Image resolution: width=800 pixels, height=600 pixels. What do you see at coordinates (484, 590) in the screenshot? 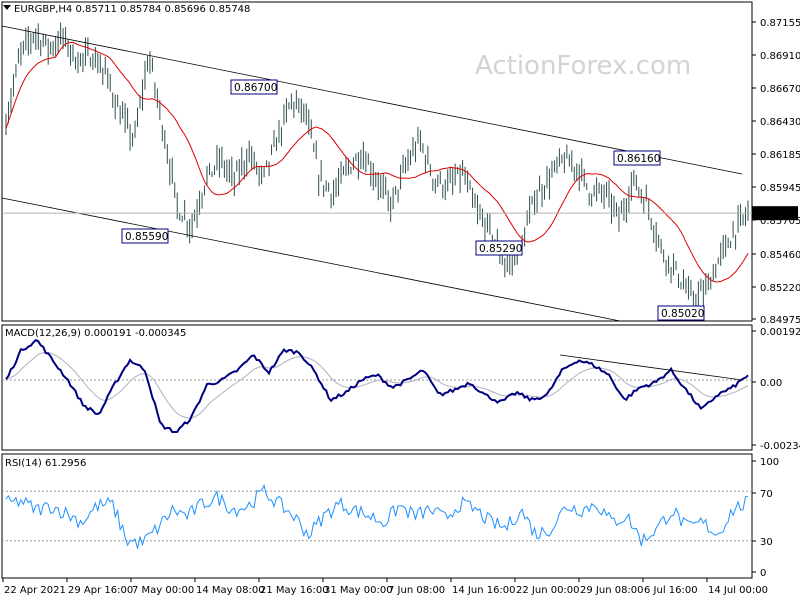
I see `time-tick-label: 14 Jun 16:00` at bounding box center [484, 590].